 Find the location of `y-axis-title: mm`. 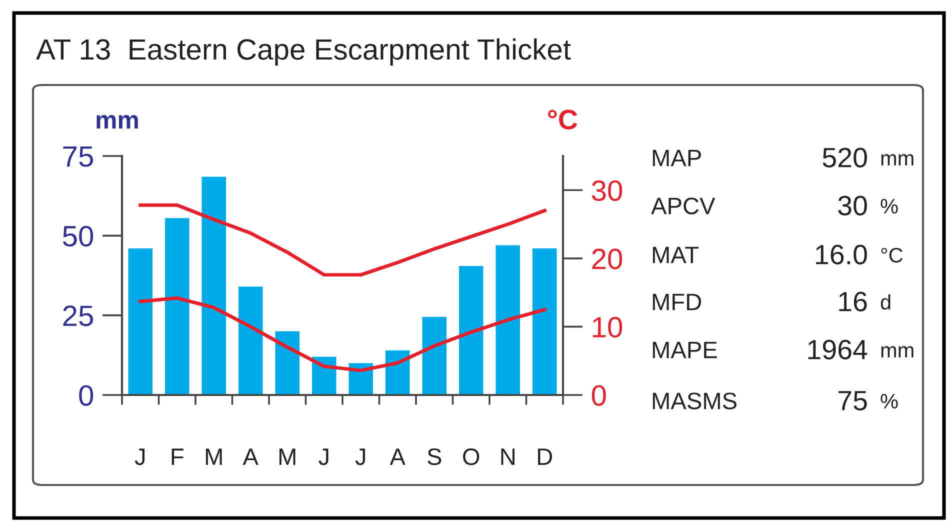

y-axis-title: mm is located at coordinates (117, 121).